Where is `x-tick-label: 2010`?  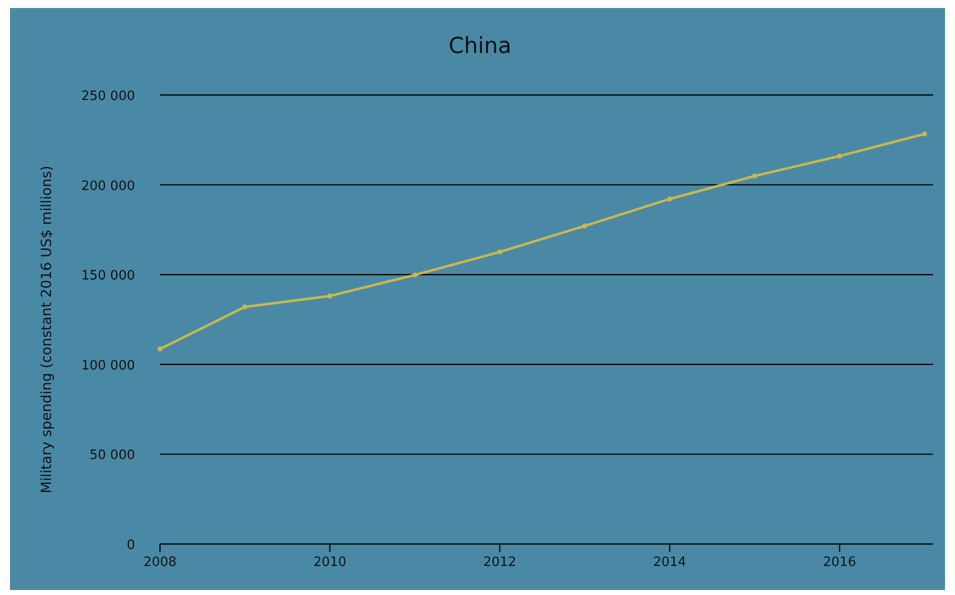
x-tick-label: 2010 is located at coordinates (329, 562).